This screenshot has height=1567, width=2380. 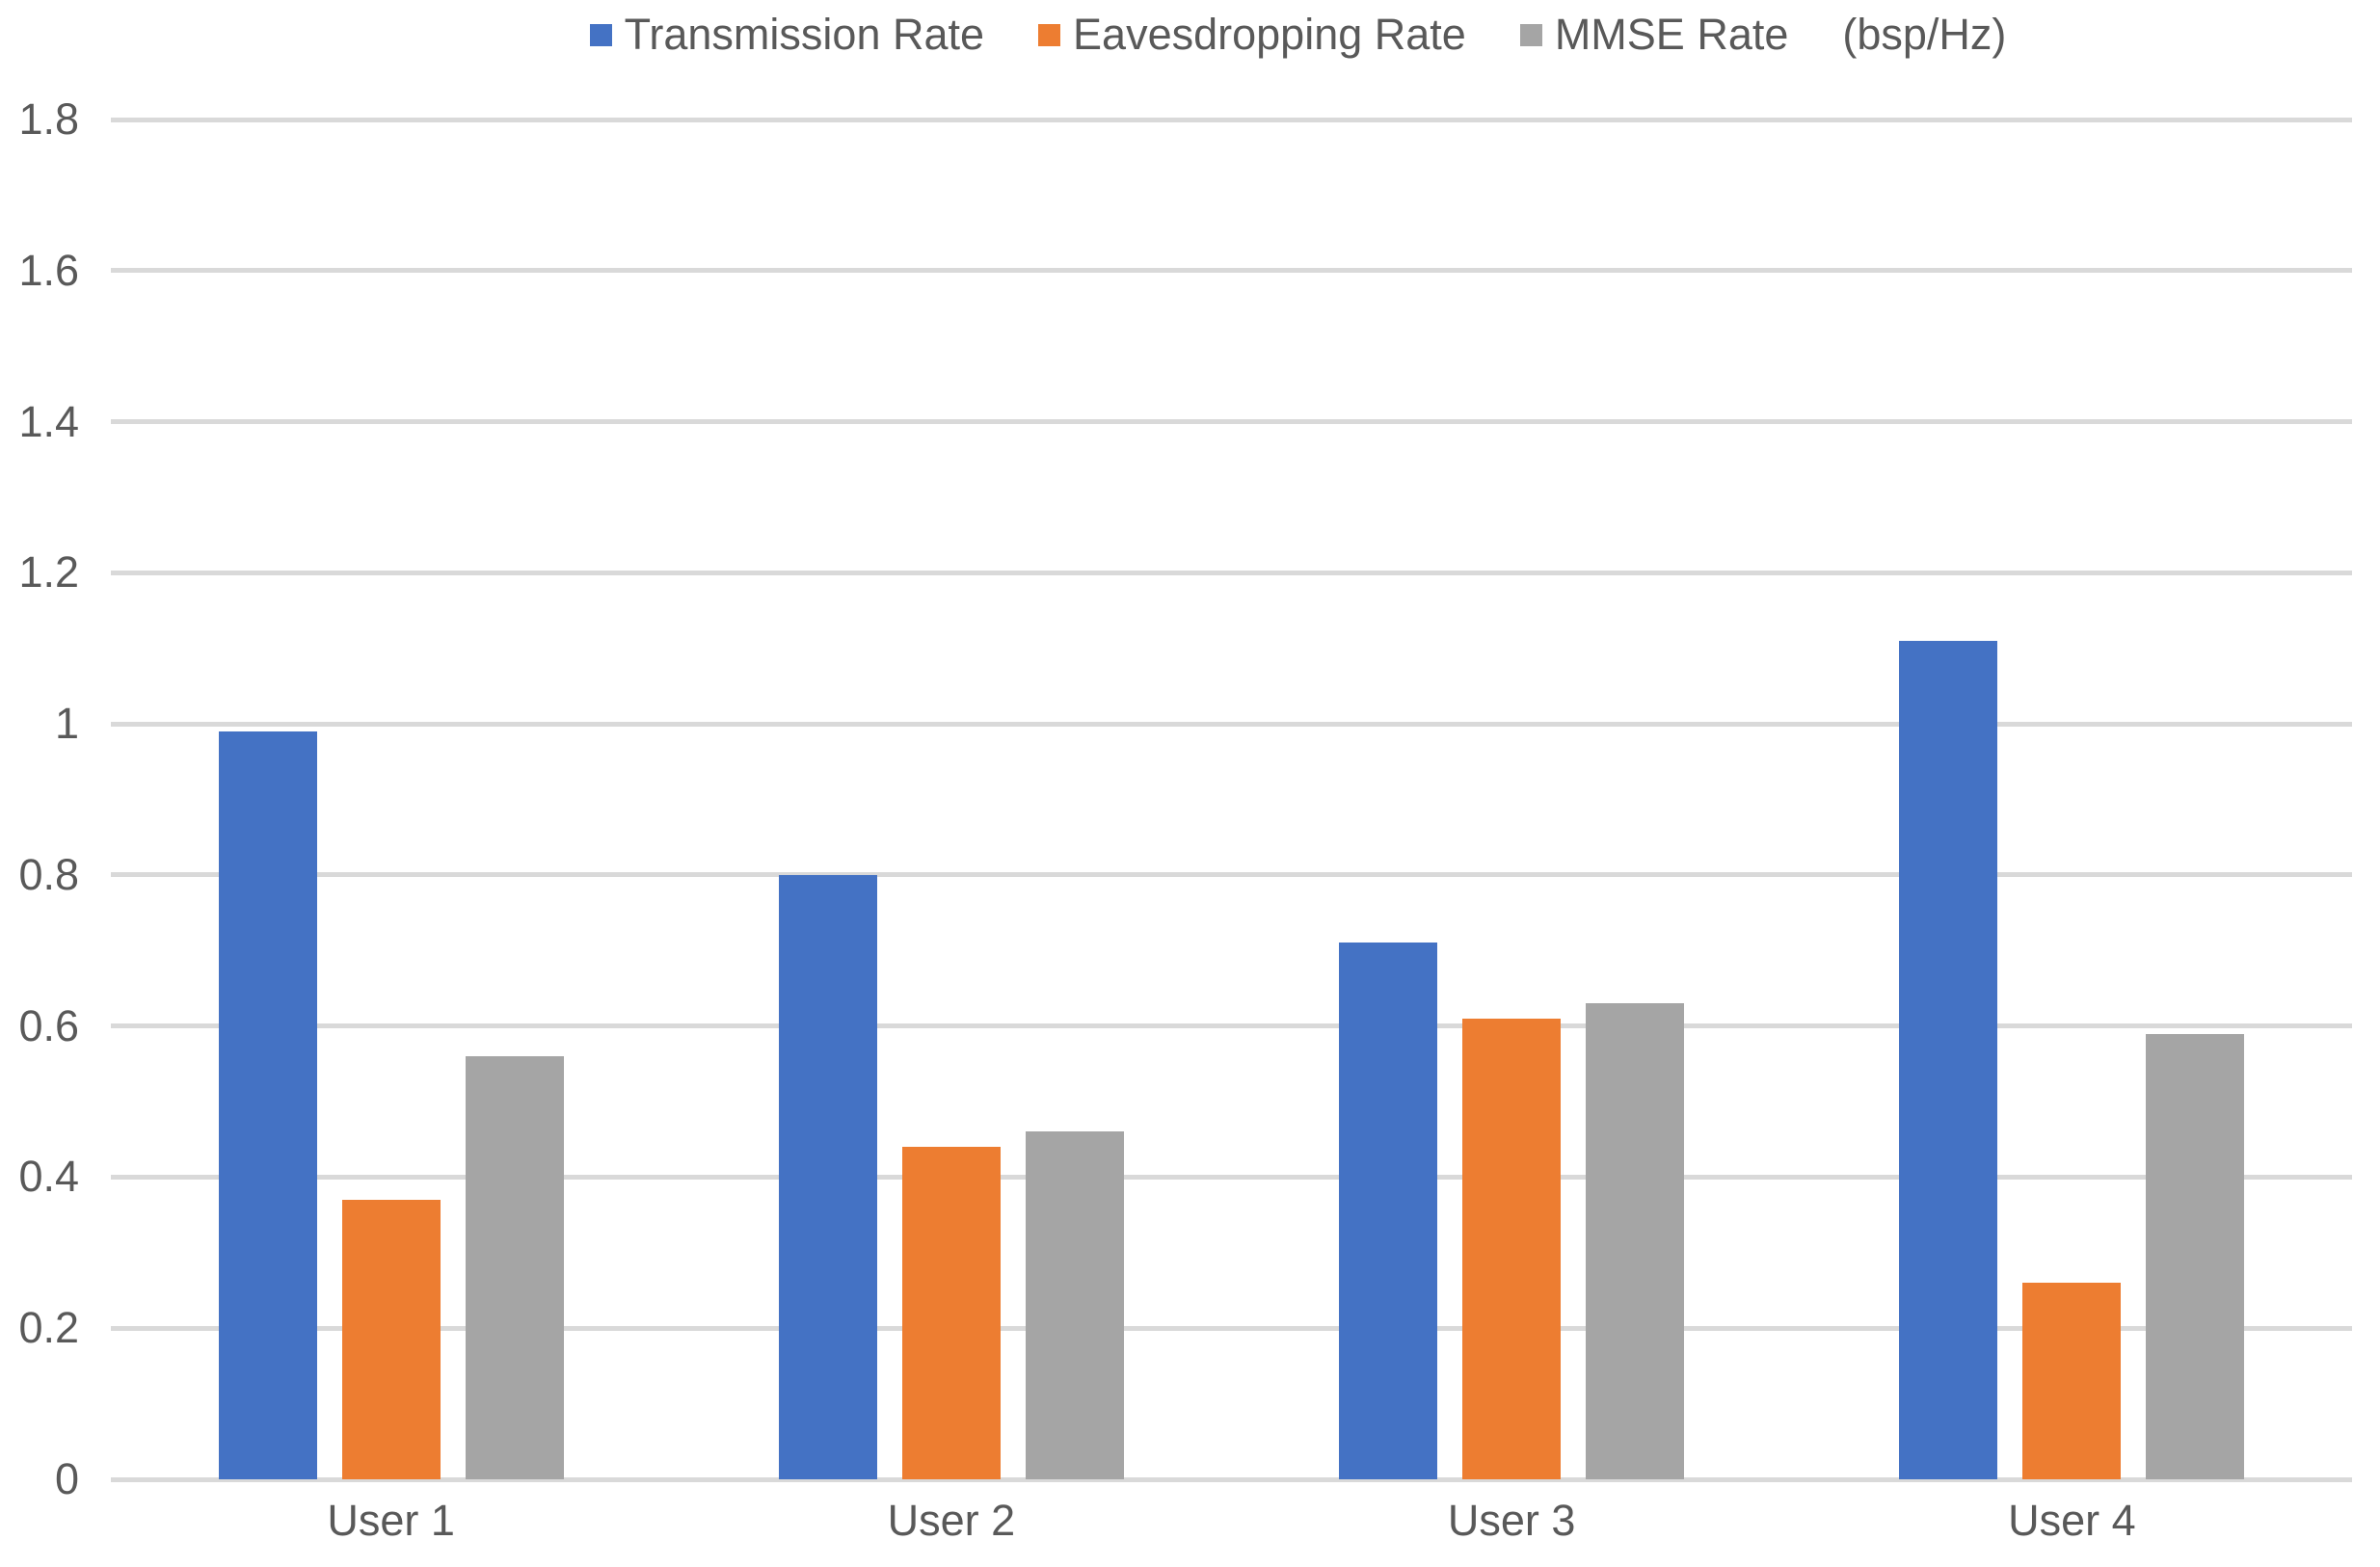 What do you see at coordinates (48, 572) in the screenshot?
I see `y-axis-tick-label: 1.2` at bounding box center [48, 572].